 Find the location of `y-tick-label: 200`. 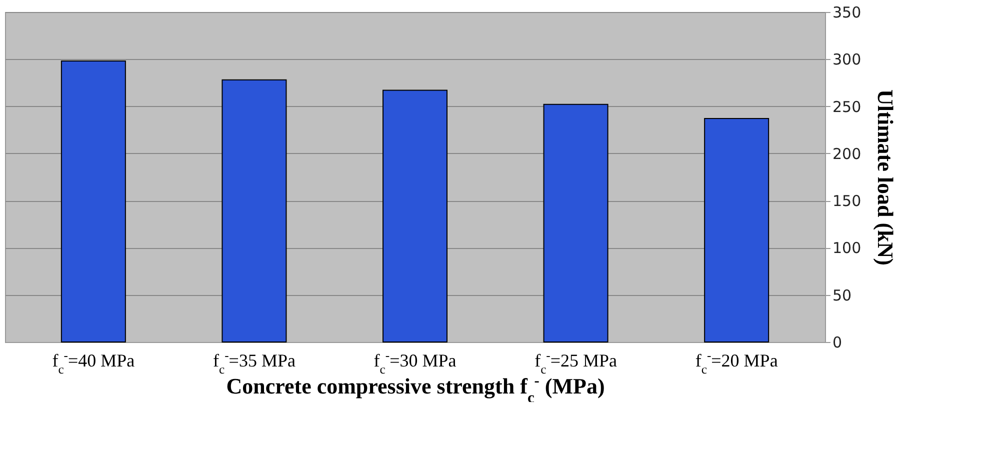

y-tick-label: 200 is located at coordinates (847, 153).